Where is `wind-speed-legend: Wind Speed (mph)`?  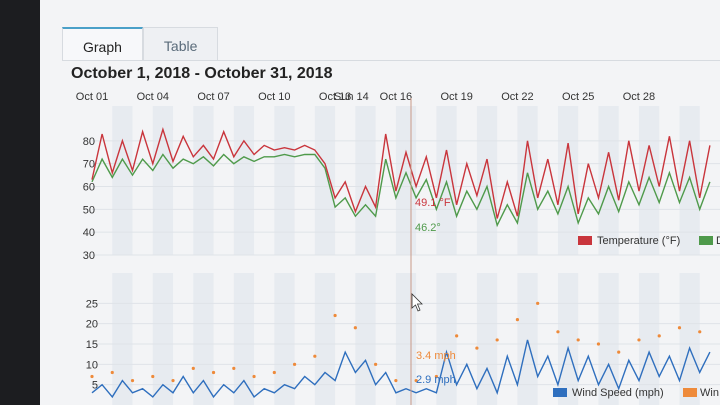
wind-speed-legend: Wind Speed (mph) is located at coordinates (608, 393).